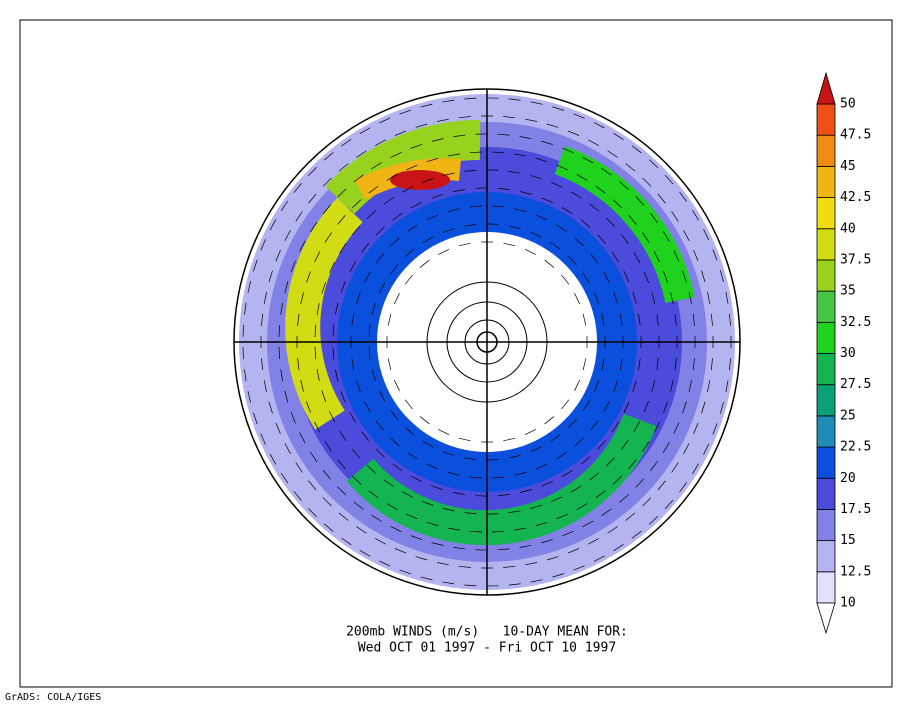 This screenshot has width=912, height=711. Describe the element at coordinates (848, 228) in the screenshot. I see `colorbar-label: 40` at that location.